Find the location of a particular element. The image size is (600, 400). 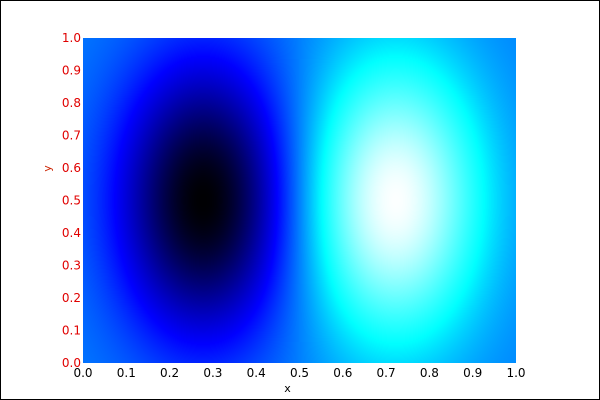

y-tick-label: 0.2 is located at coordinates (71, 298).